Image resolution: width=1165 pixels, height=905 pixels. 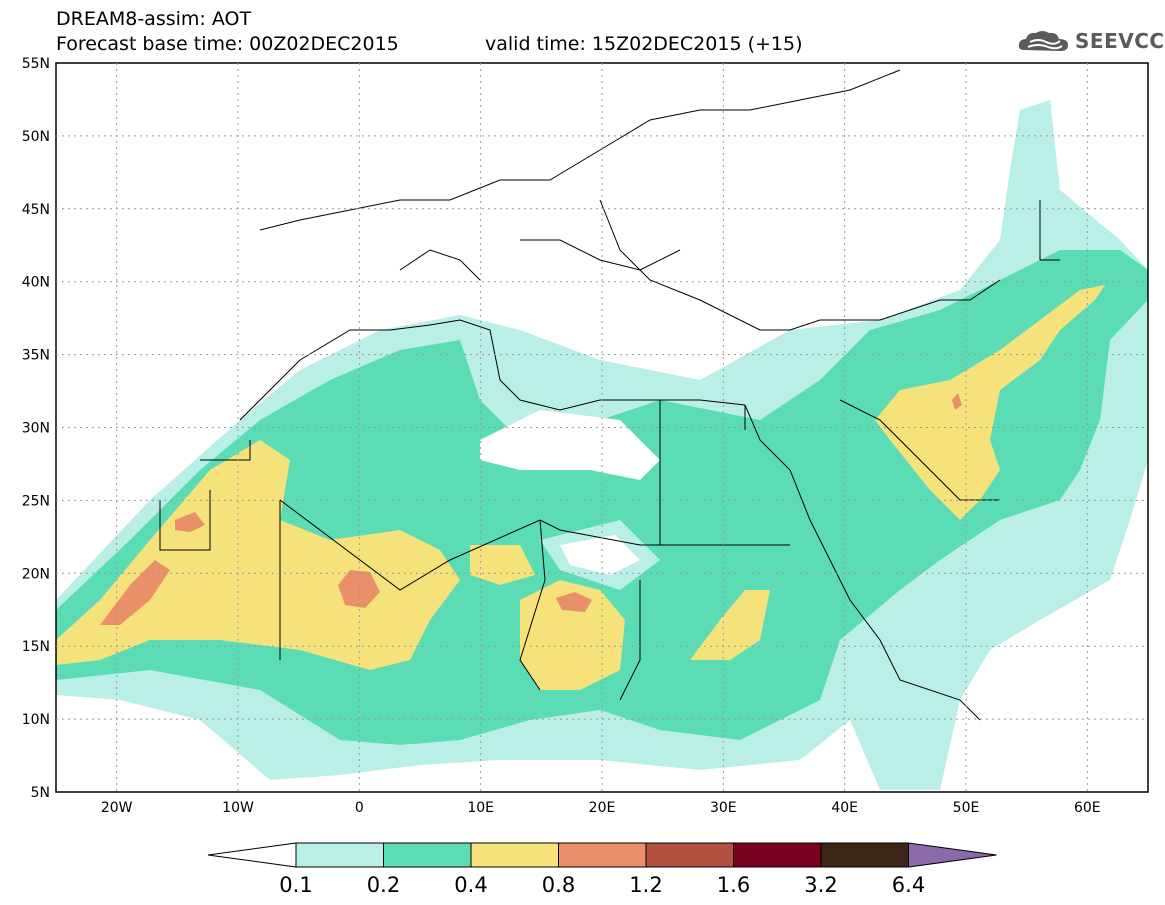 I want to click on lon-label: 50E, so click(x=966, y=808).